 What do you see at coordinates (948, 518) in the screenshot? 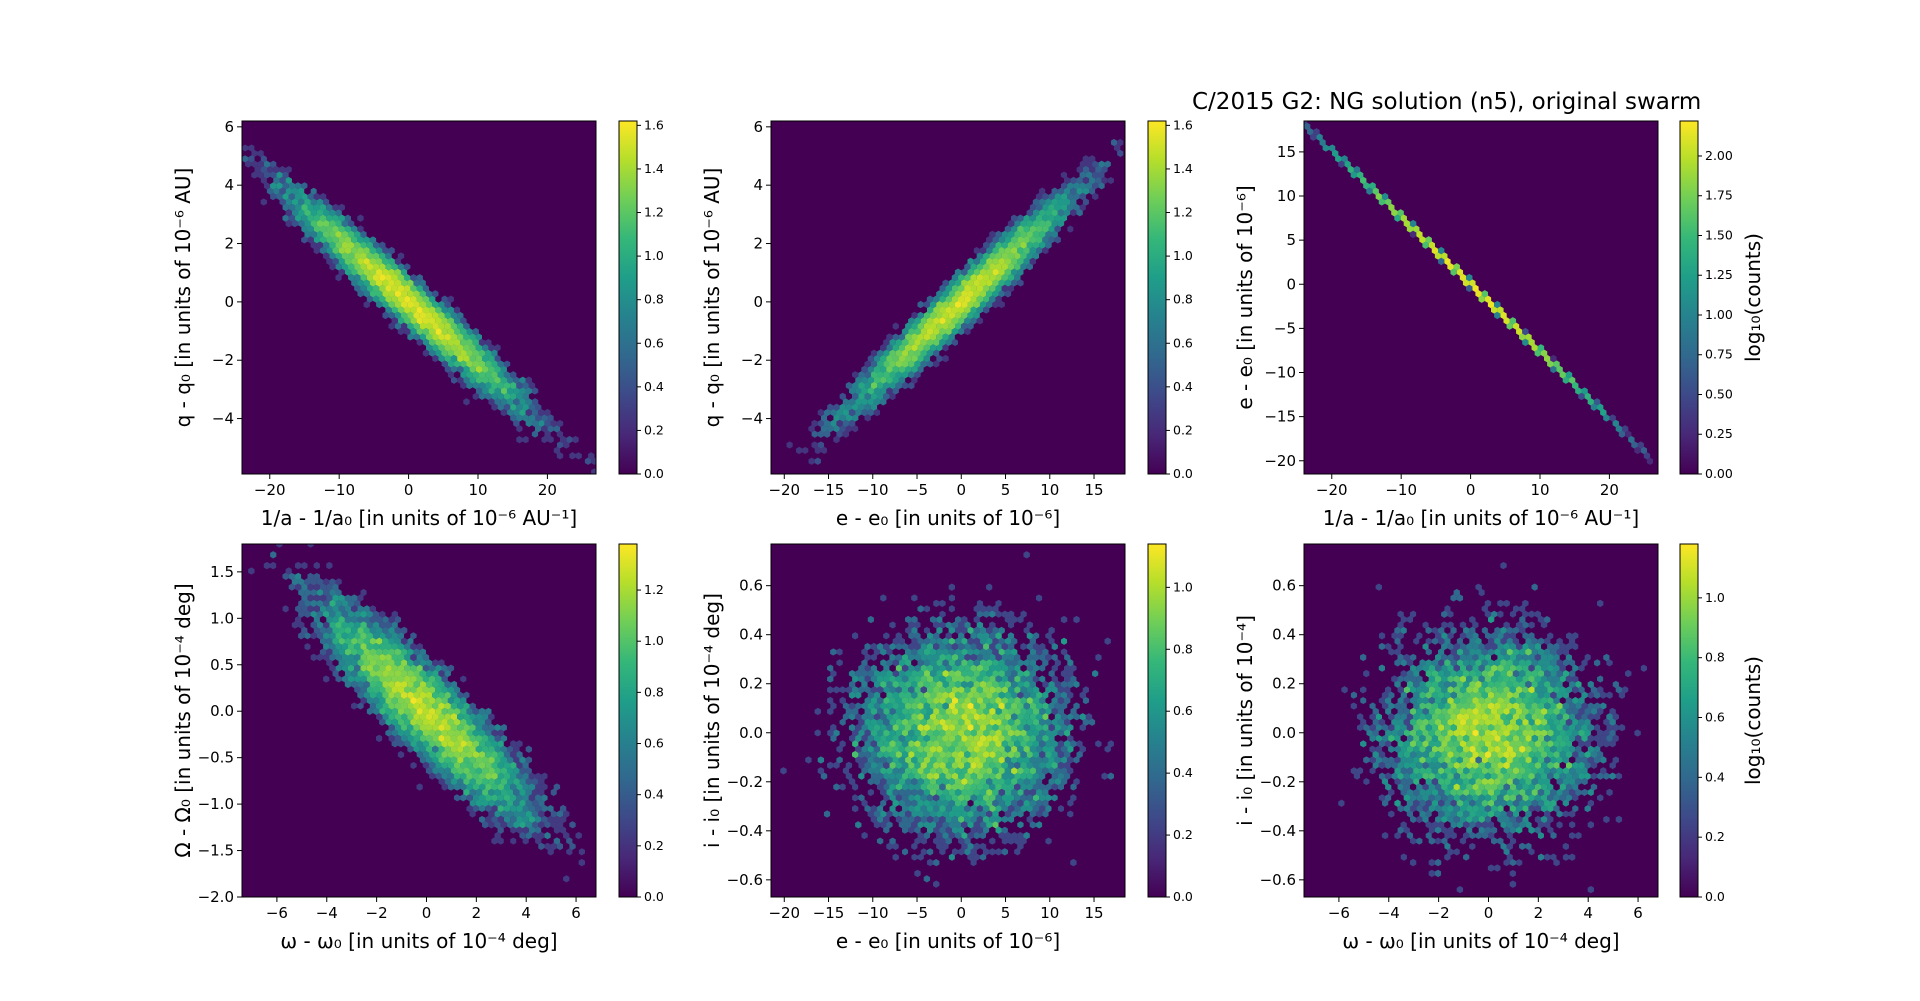
I see `x-axis-label: e - e₀ [in units of 10⁻⁶]` at bounding box center [948, 518].